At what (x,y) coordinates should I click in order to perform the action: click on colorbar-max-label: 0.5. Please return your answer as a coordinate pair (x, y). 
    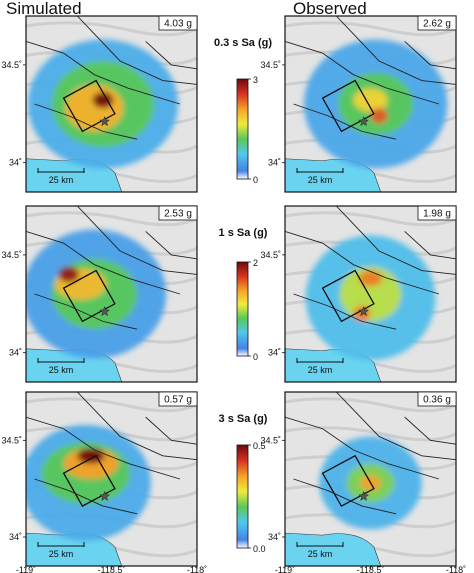
    Looking at the image, I should click on (259, 446).